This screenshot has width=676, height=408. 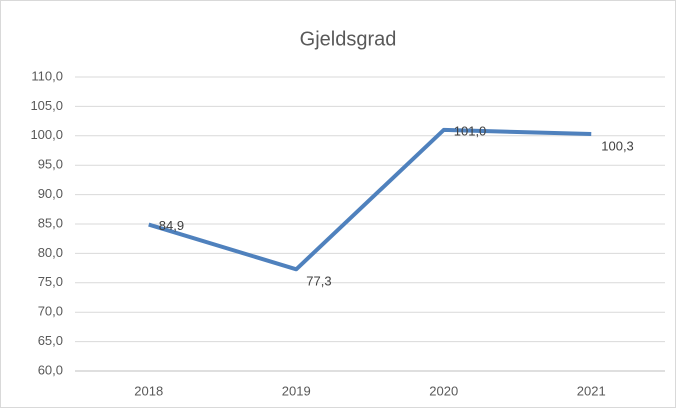 I want to click on y-tick-label: 105,0, so click(x=46, y=105).